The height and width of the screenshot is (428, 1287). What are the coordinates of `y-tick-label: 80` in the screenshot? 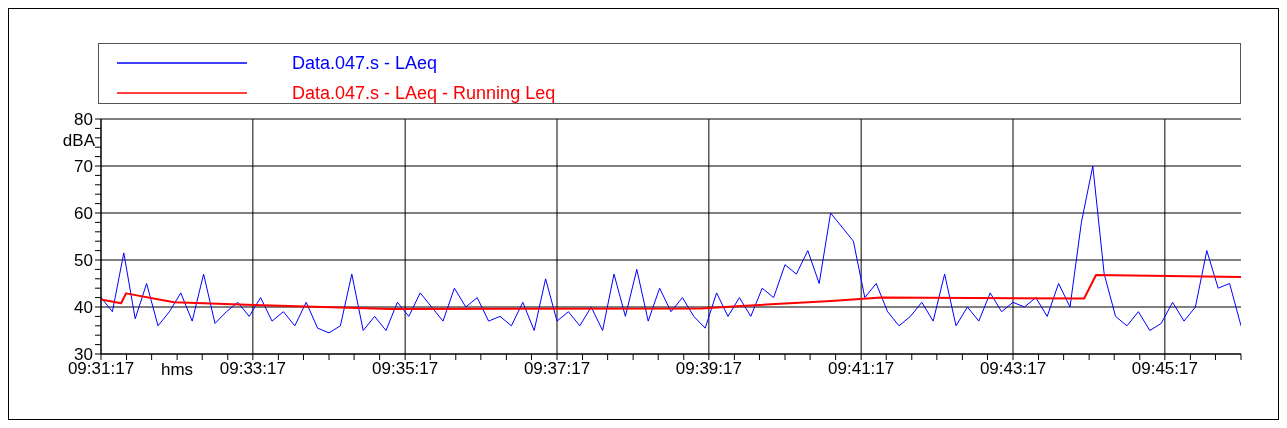 It's located at (83, 120).